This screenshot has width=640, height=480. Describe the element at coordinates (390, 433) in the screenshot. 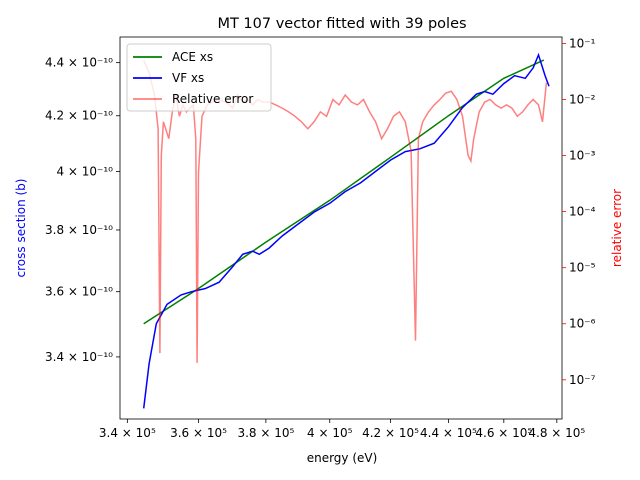

I see `x-tick-label: 4.2 × 10⁵` at that location.